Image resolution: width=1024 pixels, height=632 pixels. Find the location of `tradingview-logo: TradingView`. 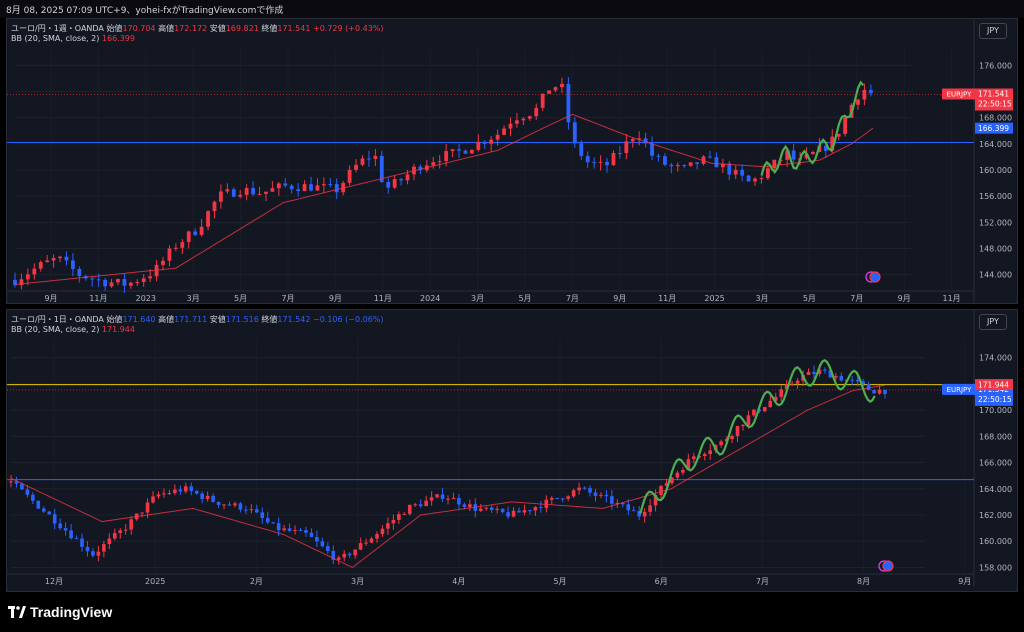

tradingview-logo: TradingView is located at coordinates (60, 612).